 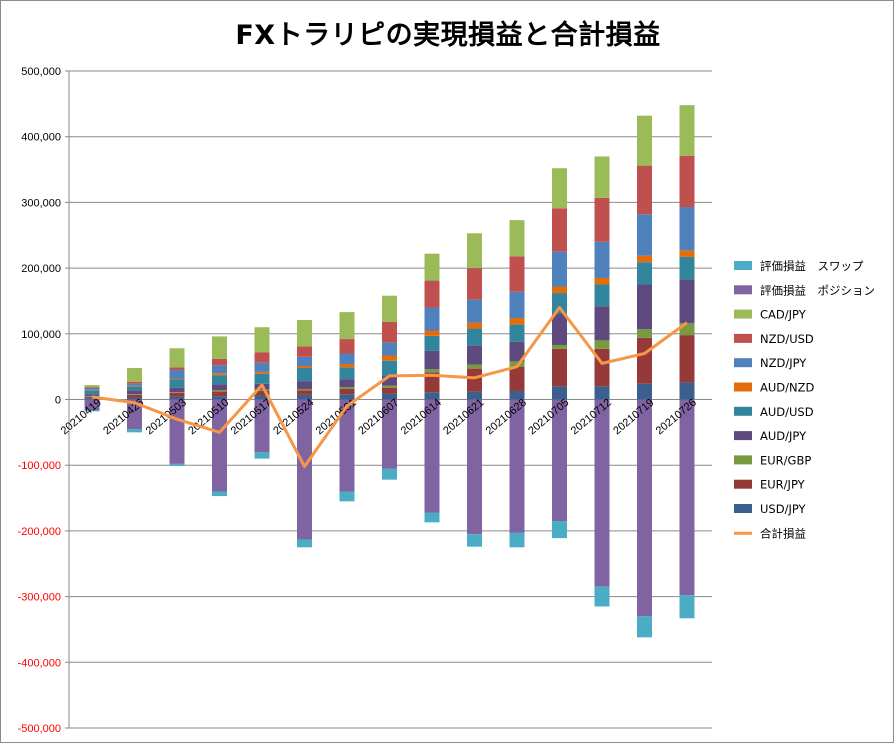 I want to click on chart-title: FXトラリピの実現損益と合計損益, so click(x=448, y=35).